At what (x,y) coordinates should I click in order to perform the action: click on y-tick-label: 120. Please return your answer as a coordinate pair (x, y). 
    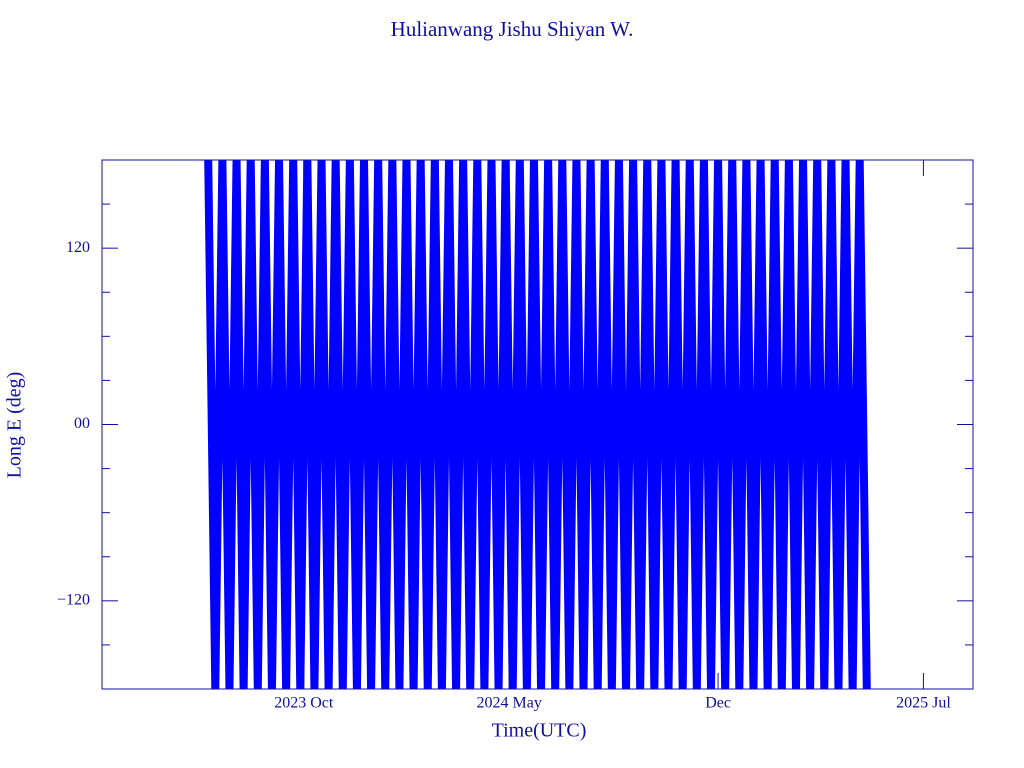
    Looking at the image, I should click on (78, 247).